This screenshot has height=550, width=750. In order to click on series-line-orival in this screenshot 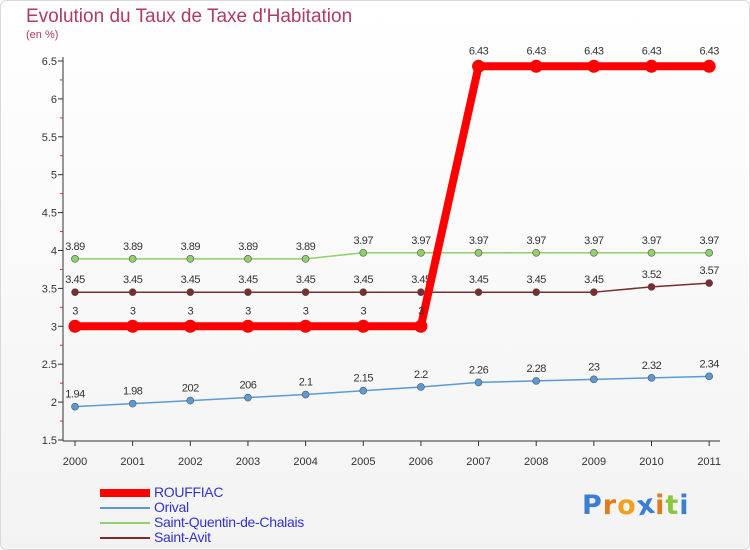, I will do `click(392, 391)`.